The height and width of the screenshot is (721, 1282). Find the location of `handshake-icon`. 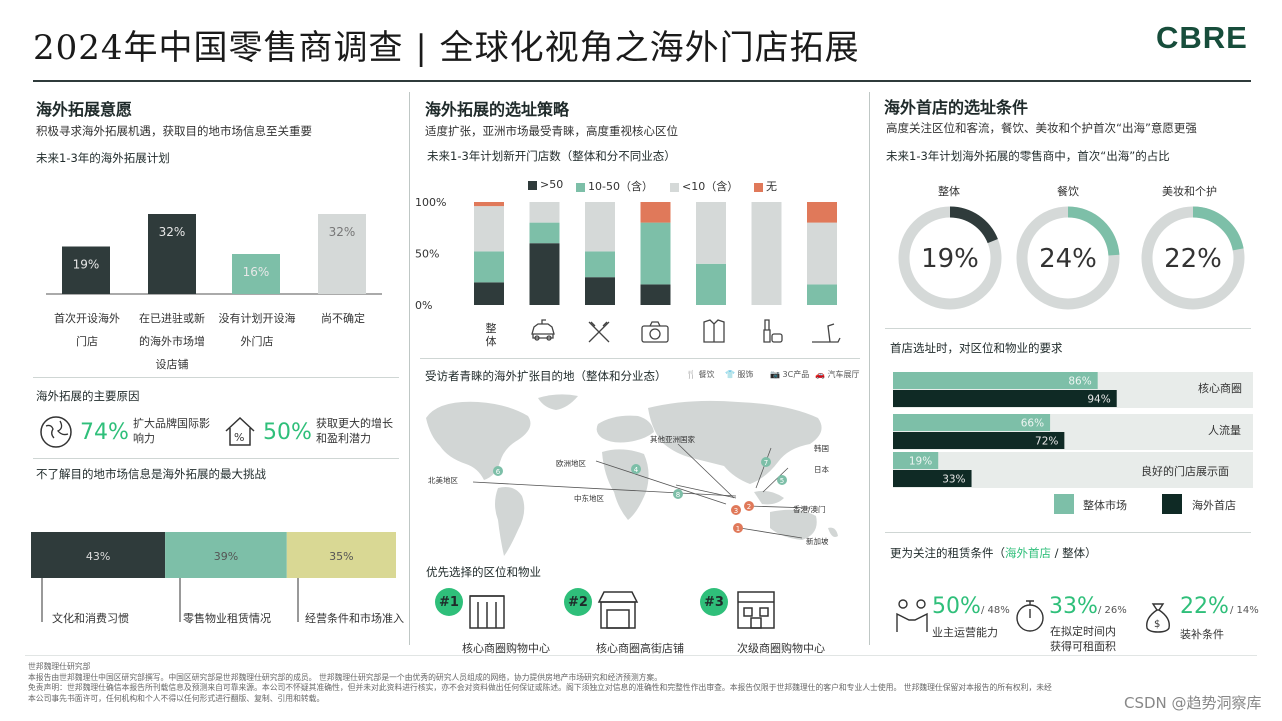

handshake-icon is located at coordinates (912, 615).